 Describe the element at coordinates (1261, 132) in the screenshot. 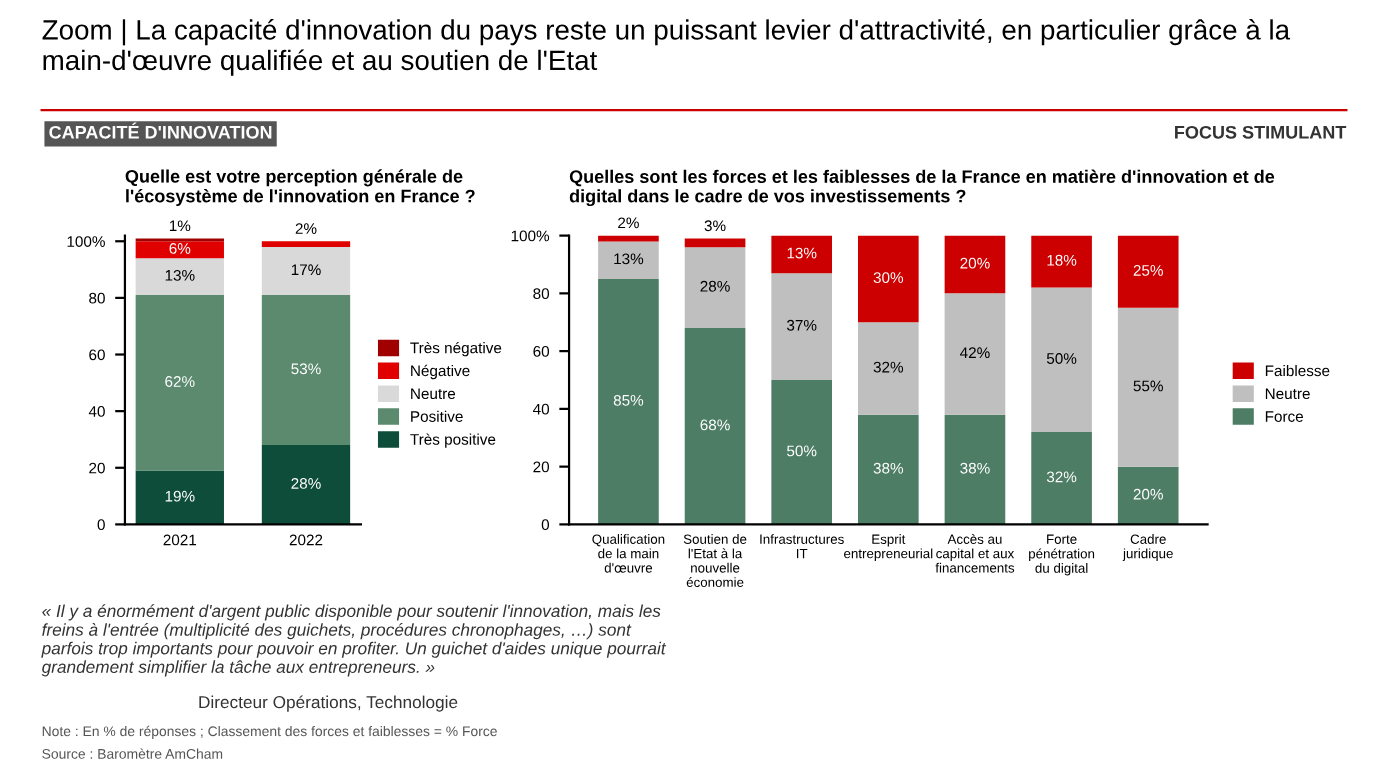

I see `text: FOCUS STIMULANT` at that location.